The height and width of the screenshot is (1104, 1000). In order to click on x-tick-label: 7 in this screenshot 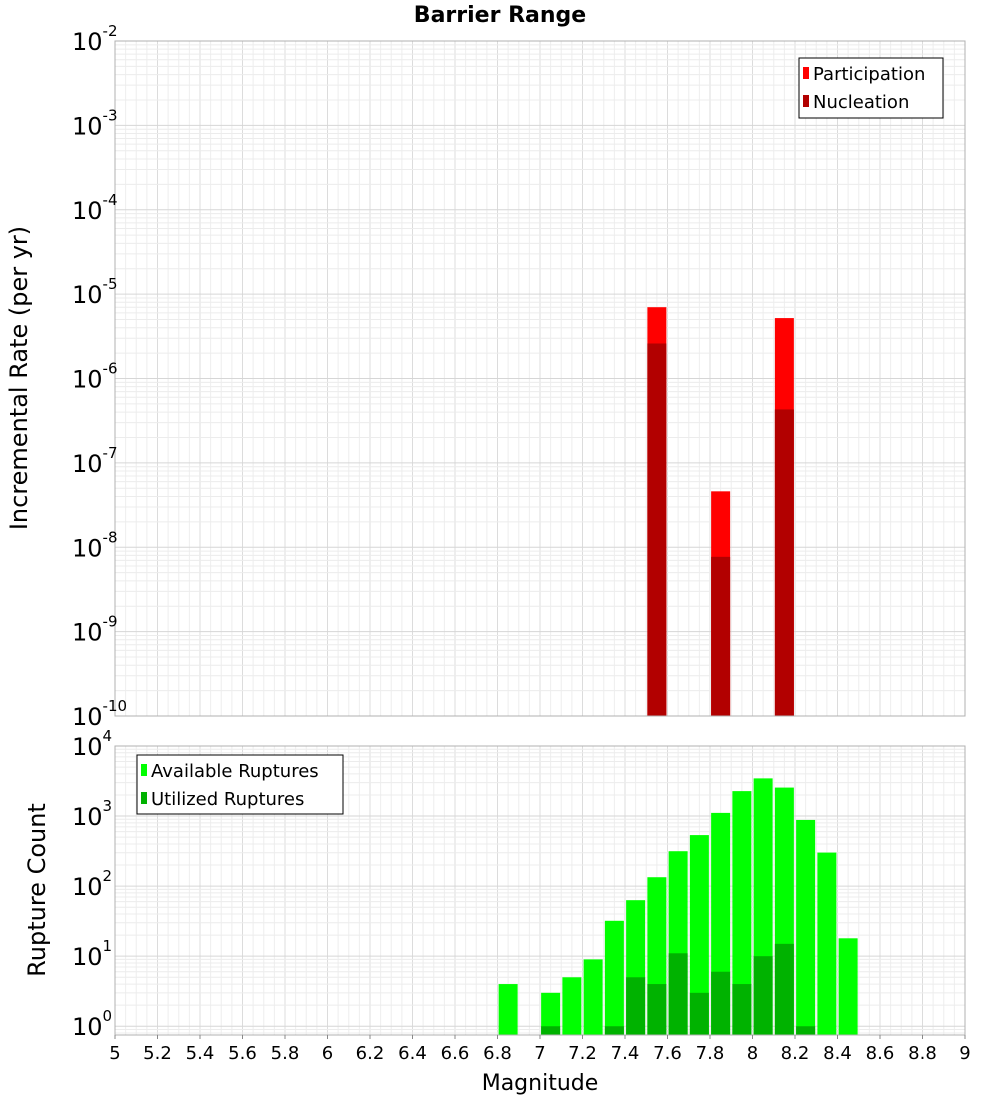, I will do `click(539, 1053)`.